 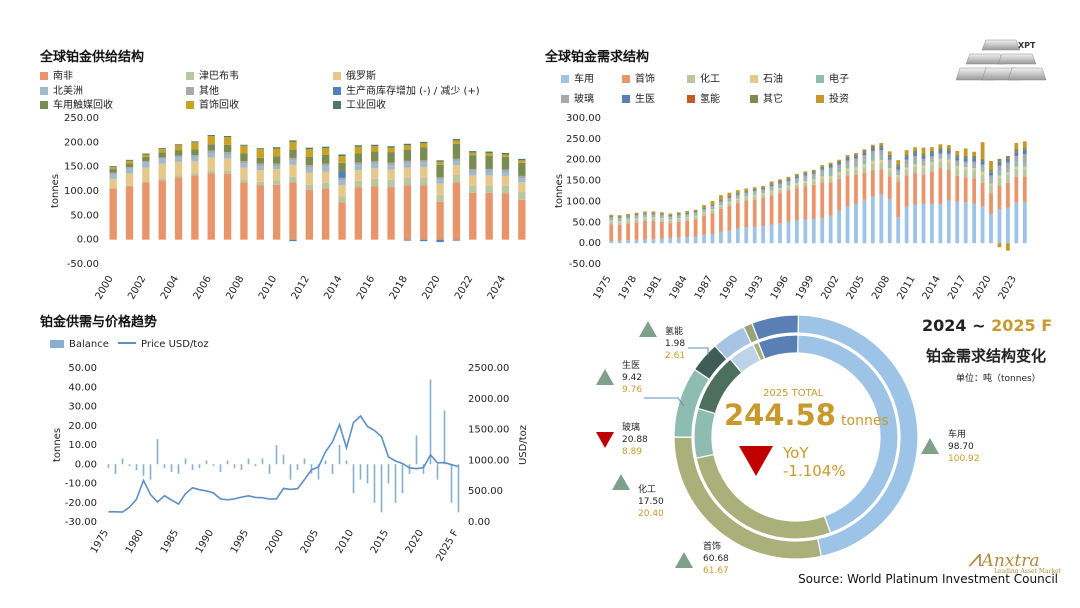 I want to click on x-tick-label: 1987, so click(x=704, y=287).